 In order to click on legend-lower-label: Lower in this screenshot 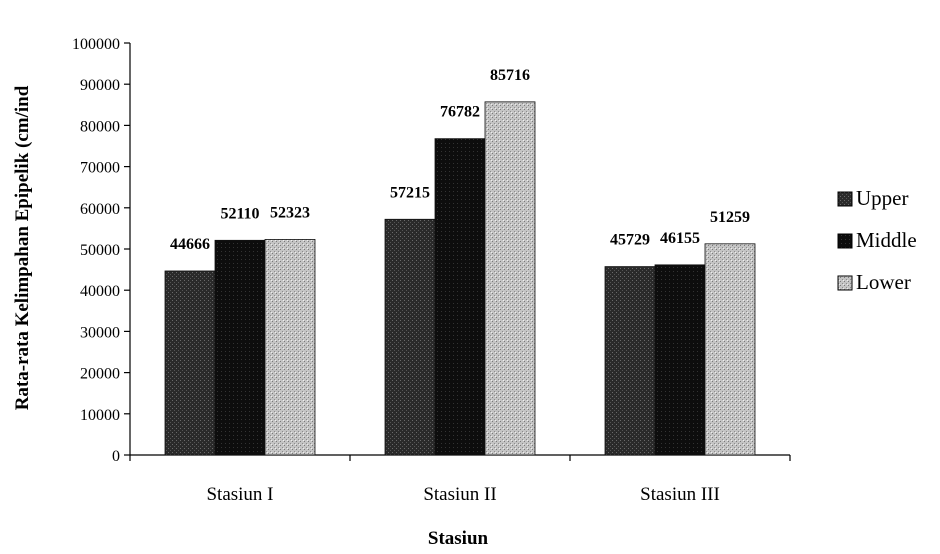, I will do `click(883, 282)`.